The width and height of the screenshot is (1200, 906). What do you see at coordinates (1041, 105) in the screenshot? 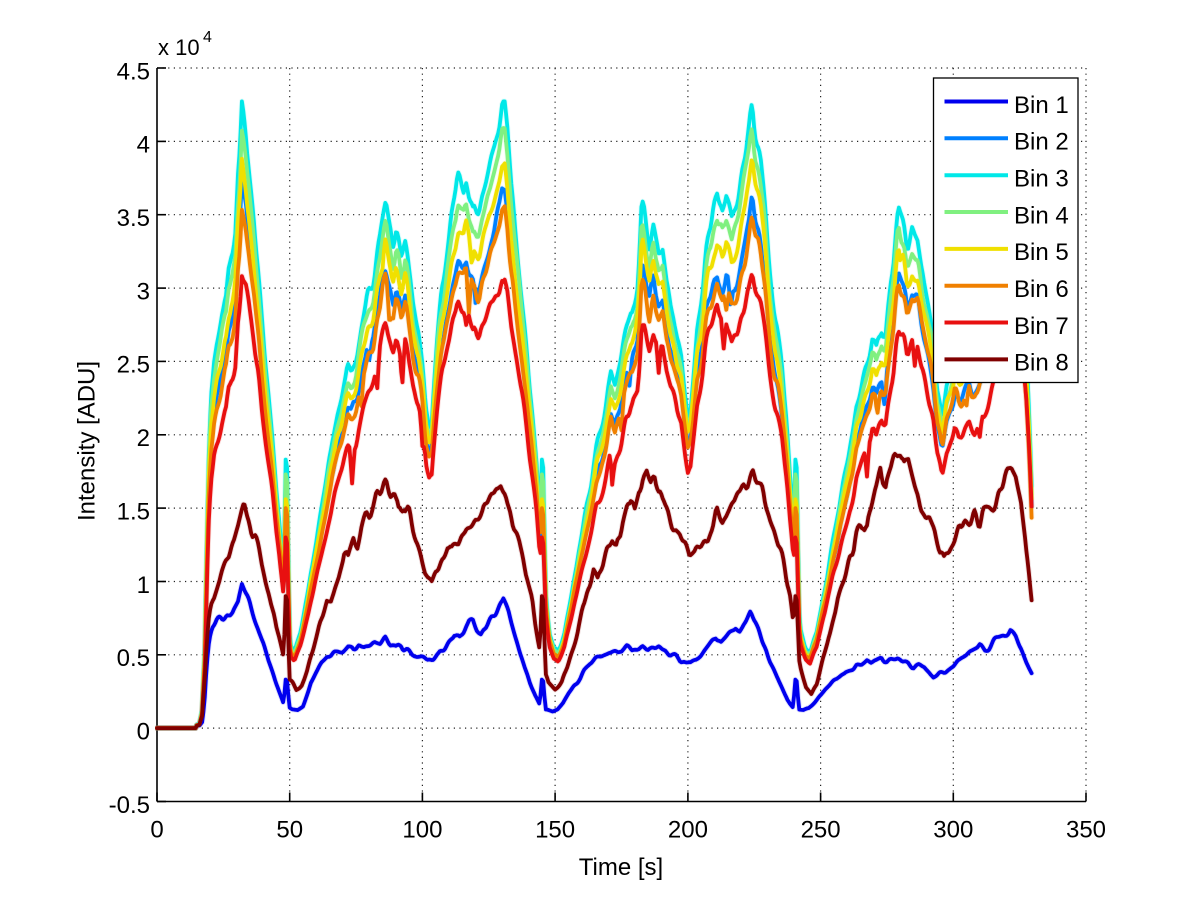
I see `svg-text: Bin 1` at bounding box center [1041, 105].